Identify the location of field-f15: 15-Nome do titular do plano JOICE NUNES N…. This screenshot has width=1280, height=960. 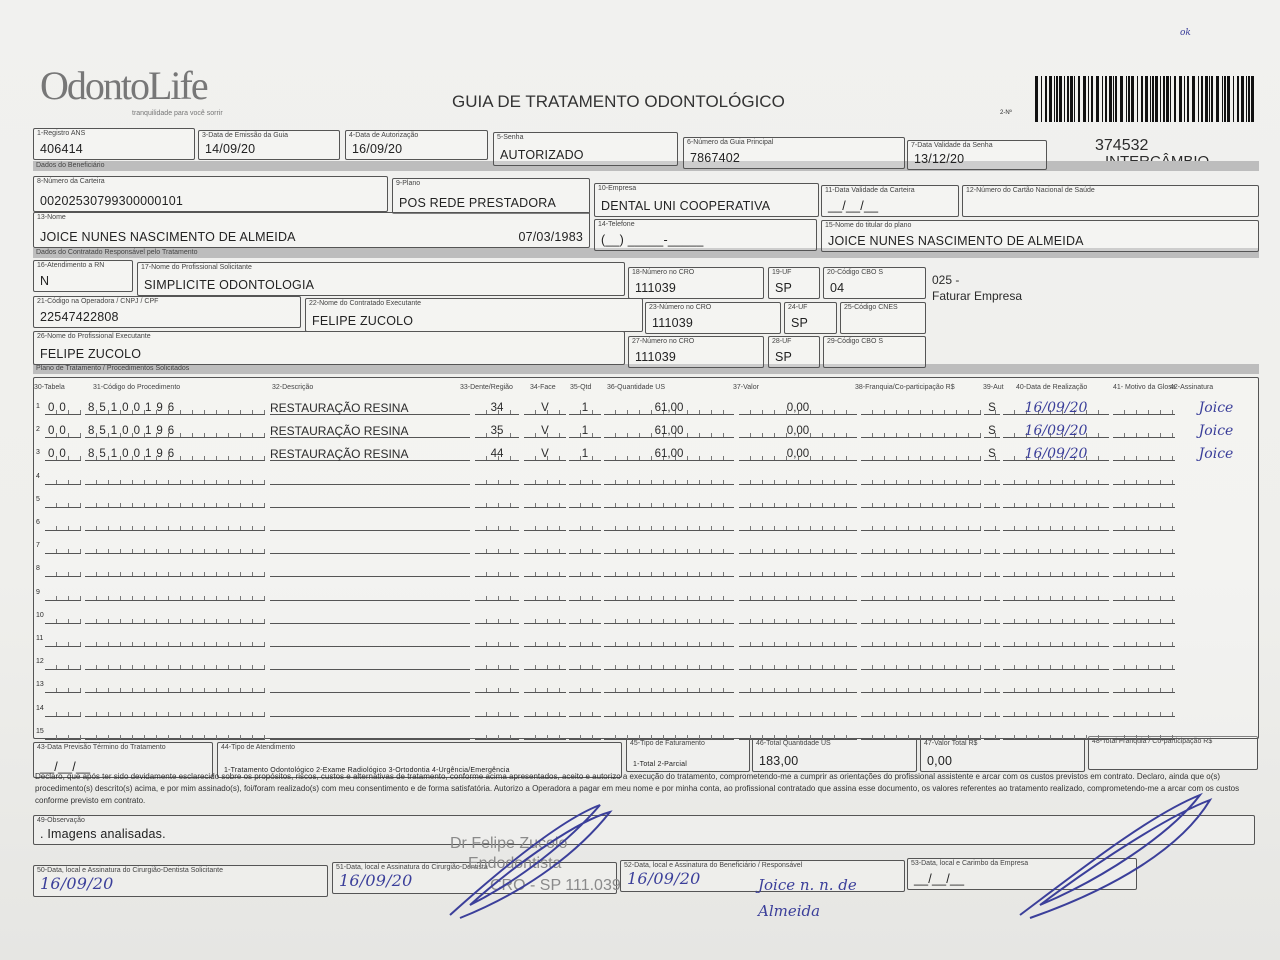
(1040, 236).